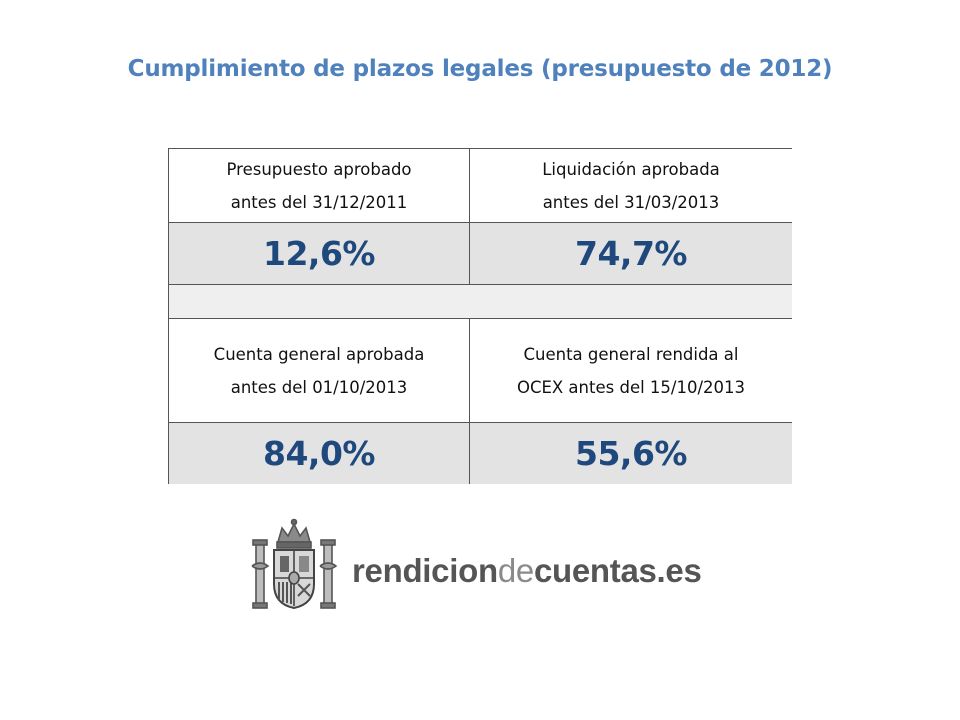  I want to click on percentage-value: 55,6%, so click(631, 453).